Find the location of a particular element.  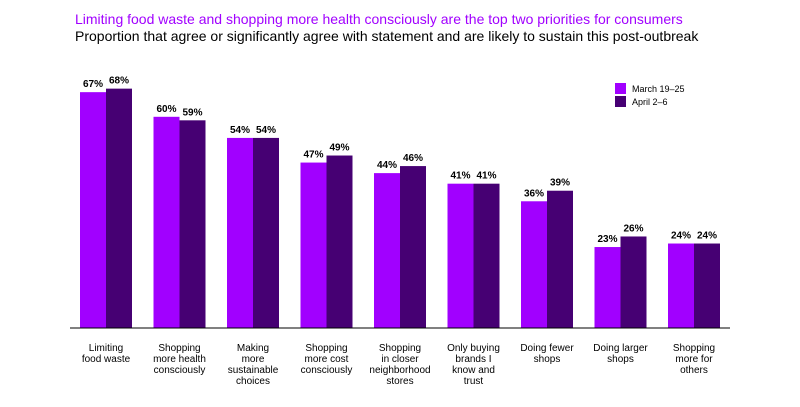

legend-label-1: March 19–25 is located at coordinates (658, 89).